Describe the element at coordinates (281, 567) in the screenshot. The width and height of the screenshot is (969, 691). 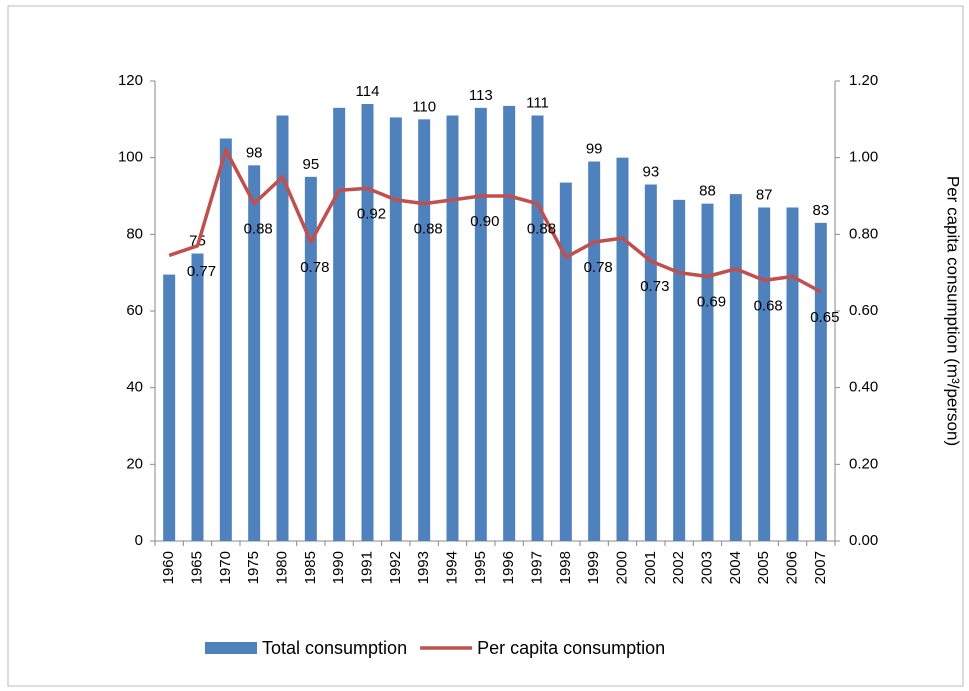
I see `x-tick-label: 1980` at that location.